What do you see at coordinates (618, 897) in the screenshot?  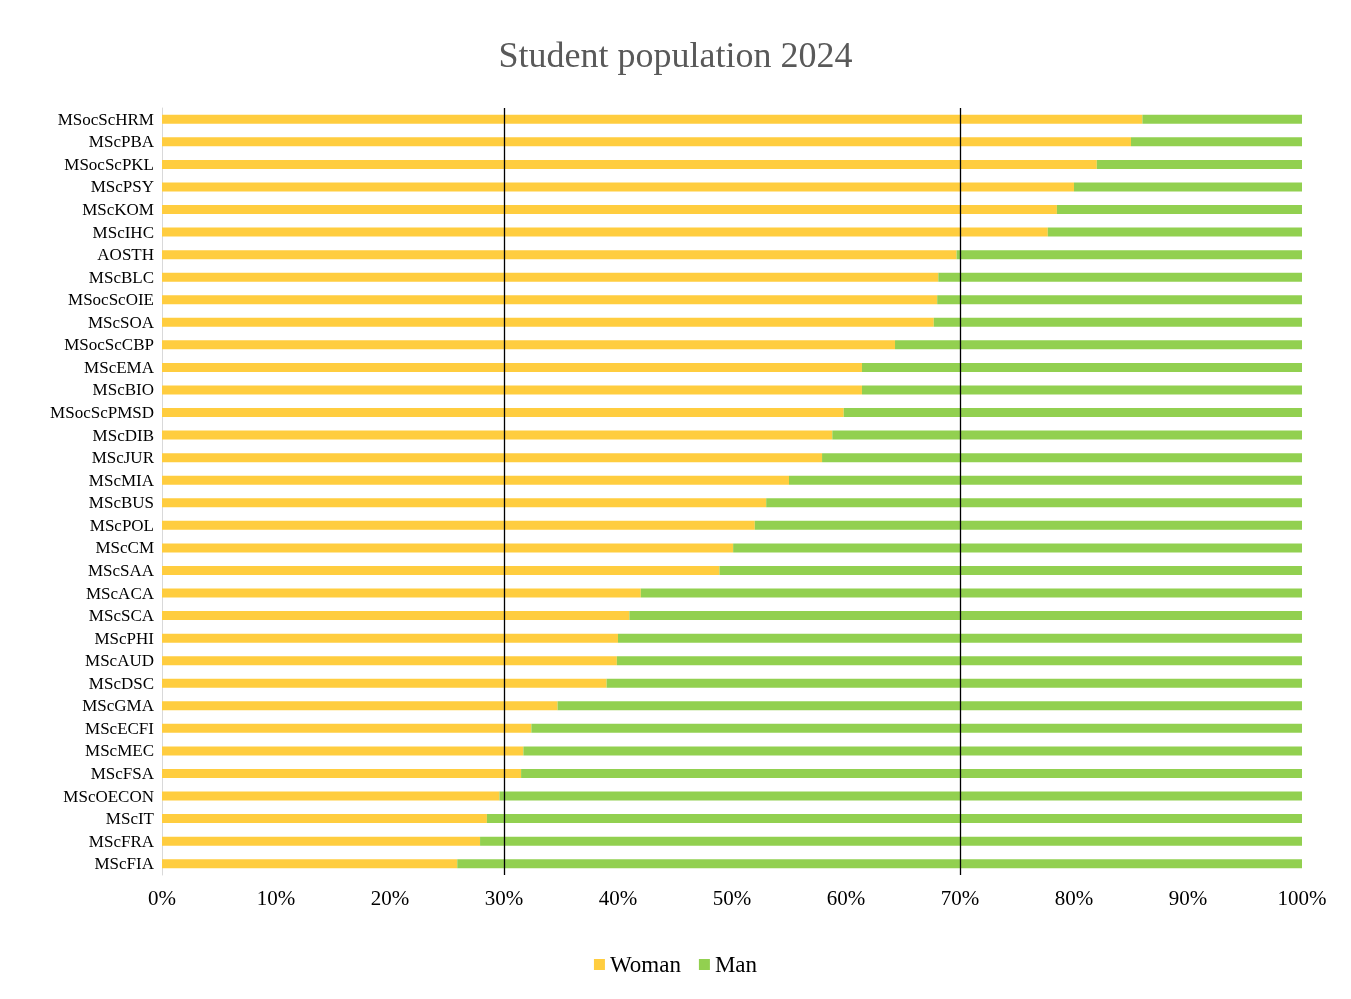 I see `x-tick-label: 40%` at bounding box center [618, 897].